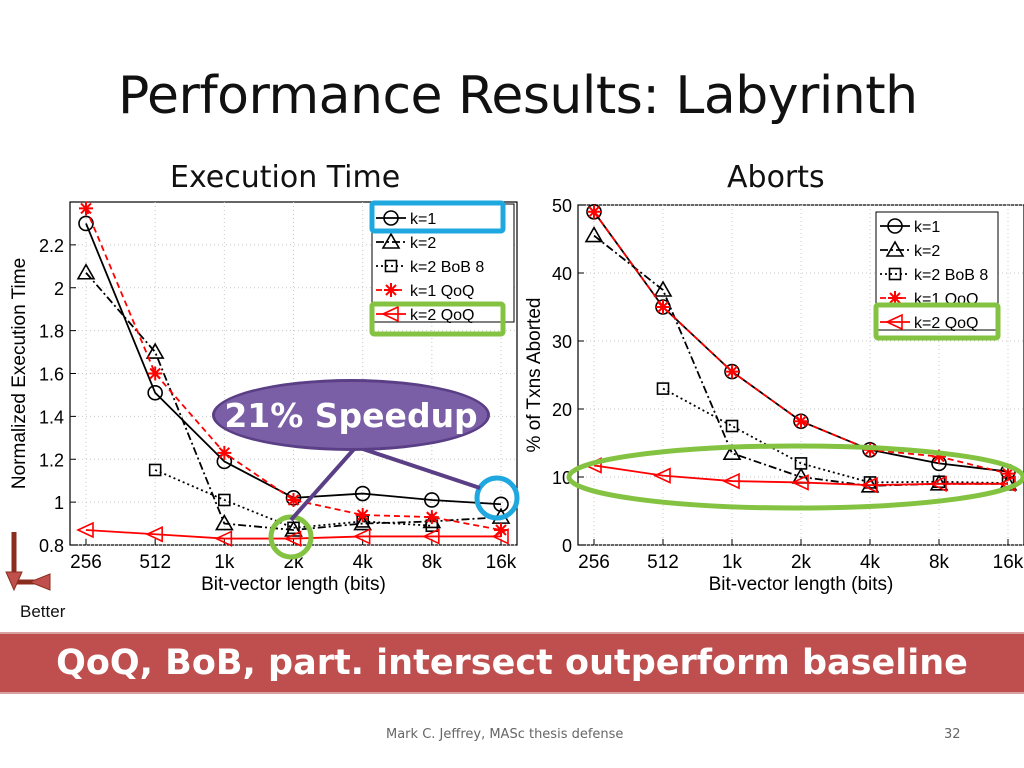  I want to click on y-tick-label: 2, so click(59, 289).